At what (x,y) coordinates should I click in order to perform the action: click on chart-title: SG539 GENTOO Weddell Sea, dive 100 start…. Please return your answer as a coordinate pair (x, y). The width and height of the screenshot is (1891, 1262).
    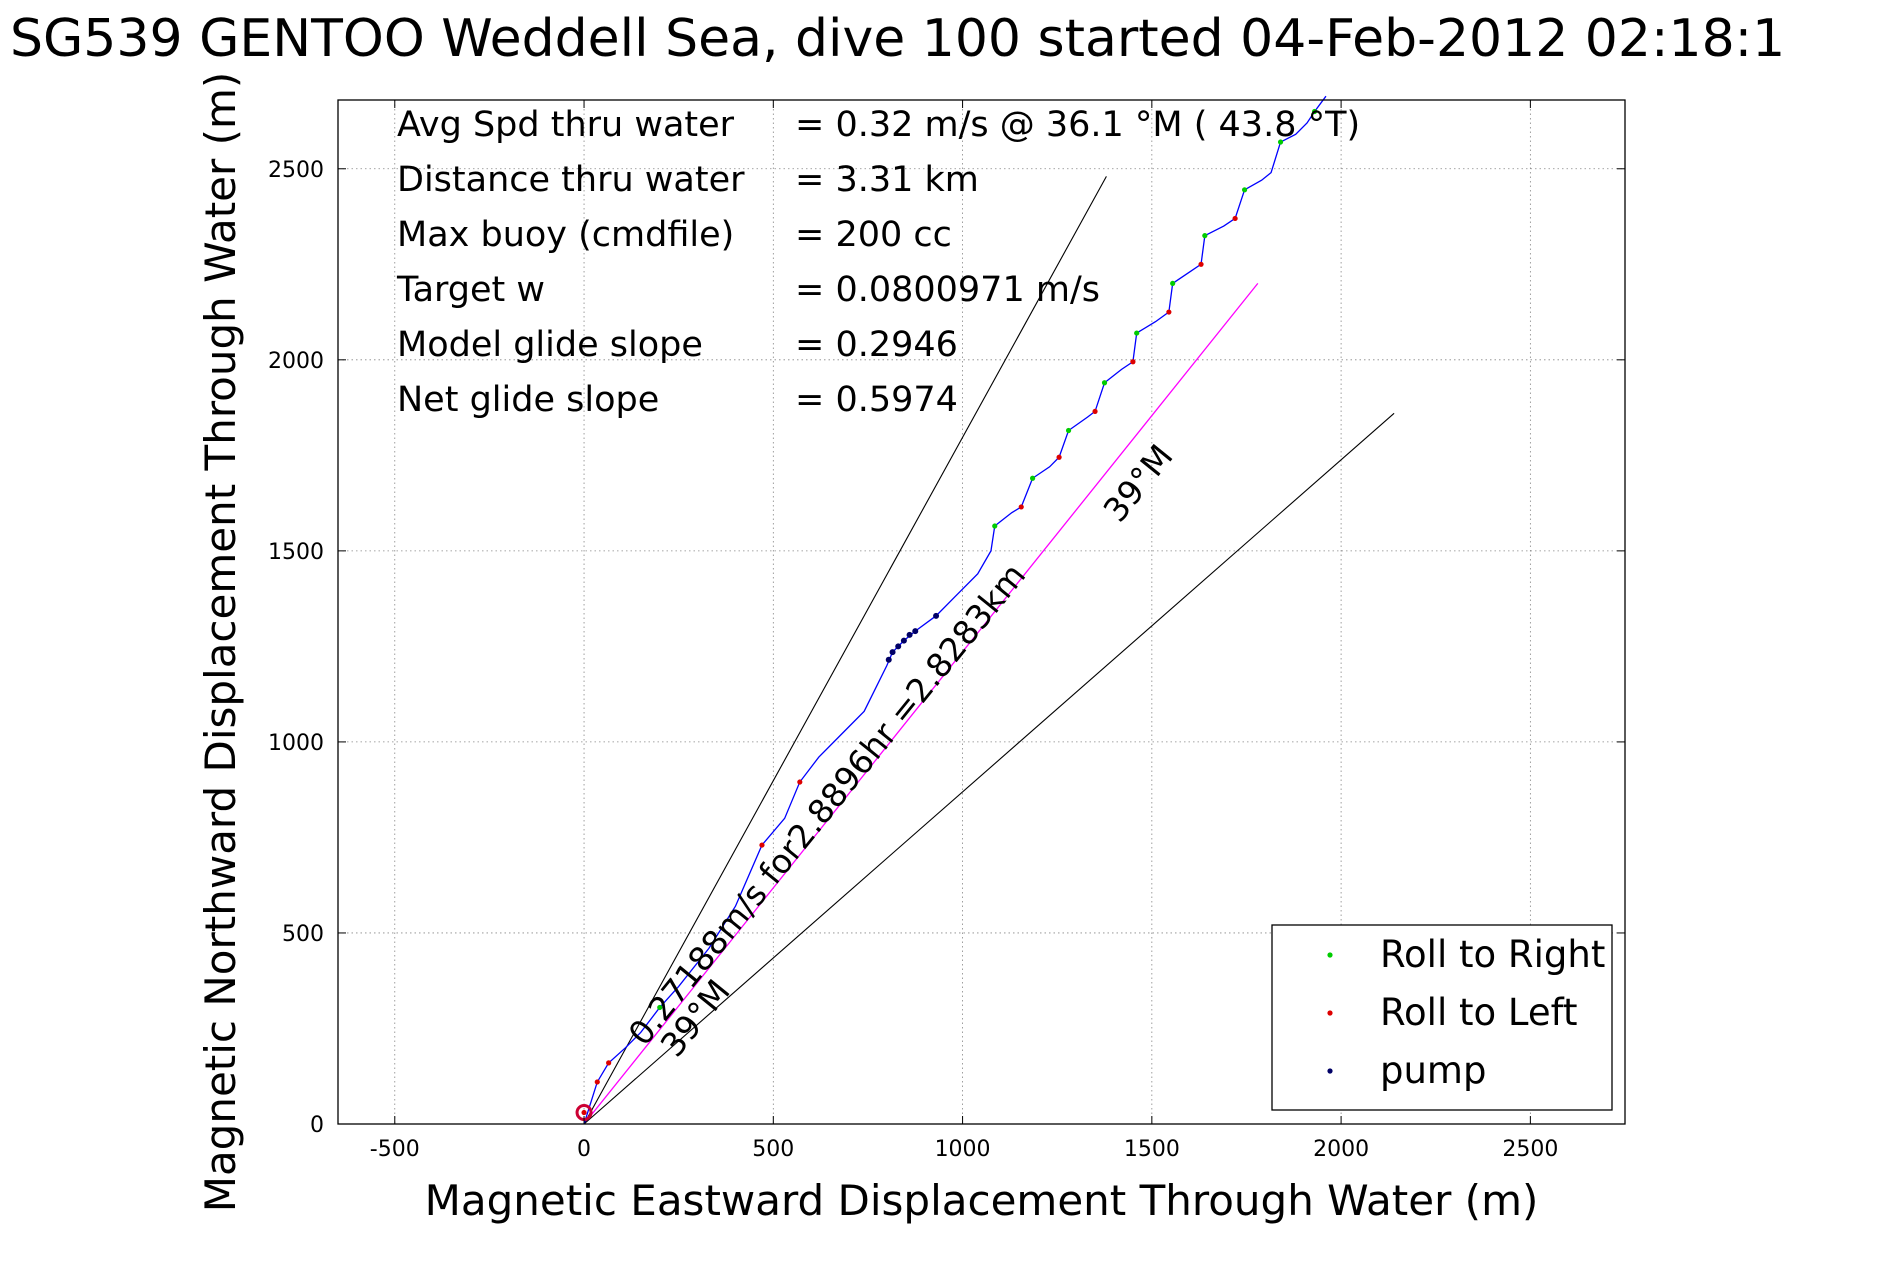
    Looking at the image, I should click on (897, 39).